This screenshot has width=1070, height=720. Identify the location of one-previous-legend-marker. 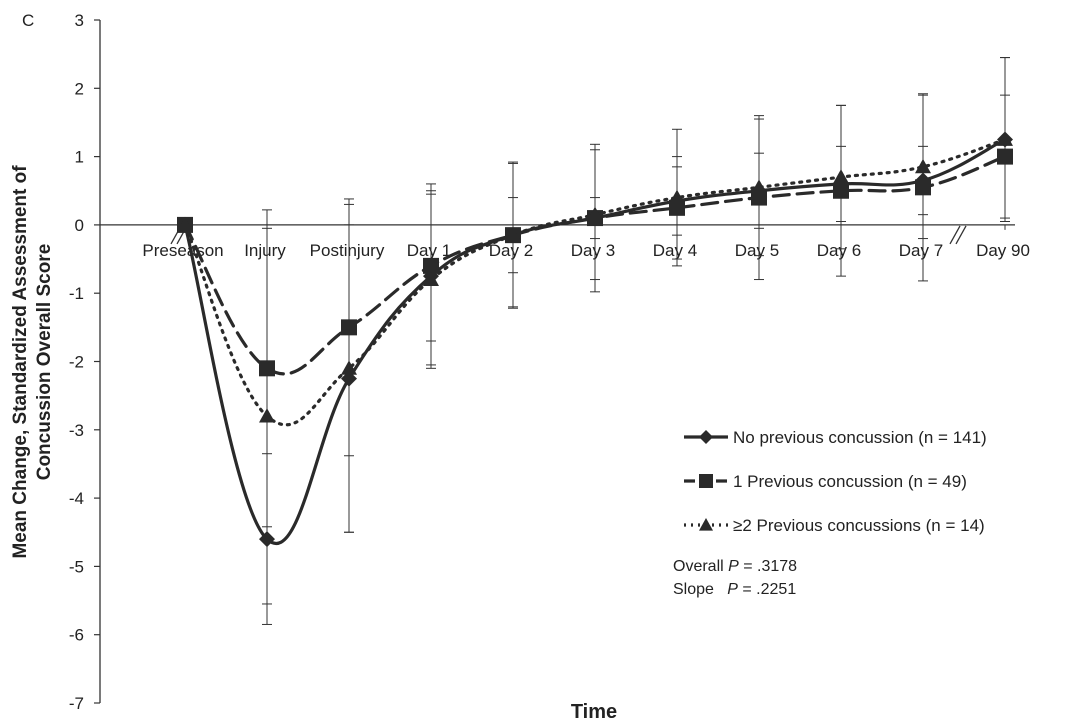
(706, 481).